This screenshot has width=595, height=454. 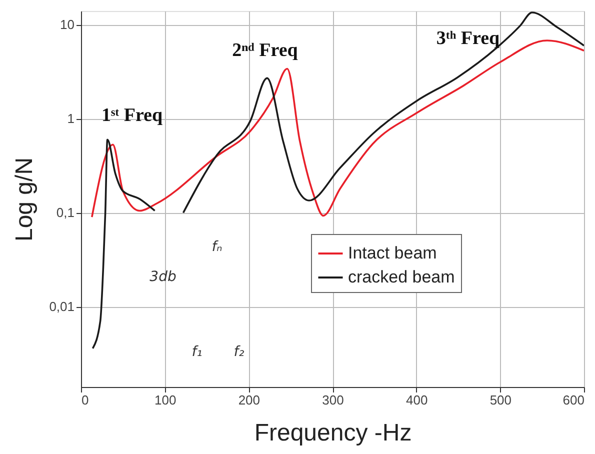 I want to click on y-axis-title: Log g/N, so click(x=24, y=199).